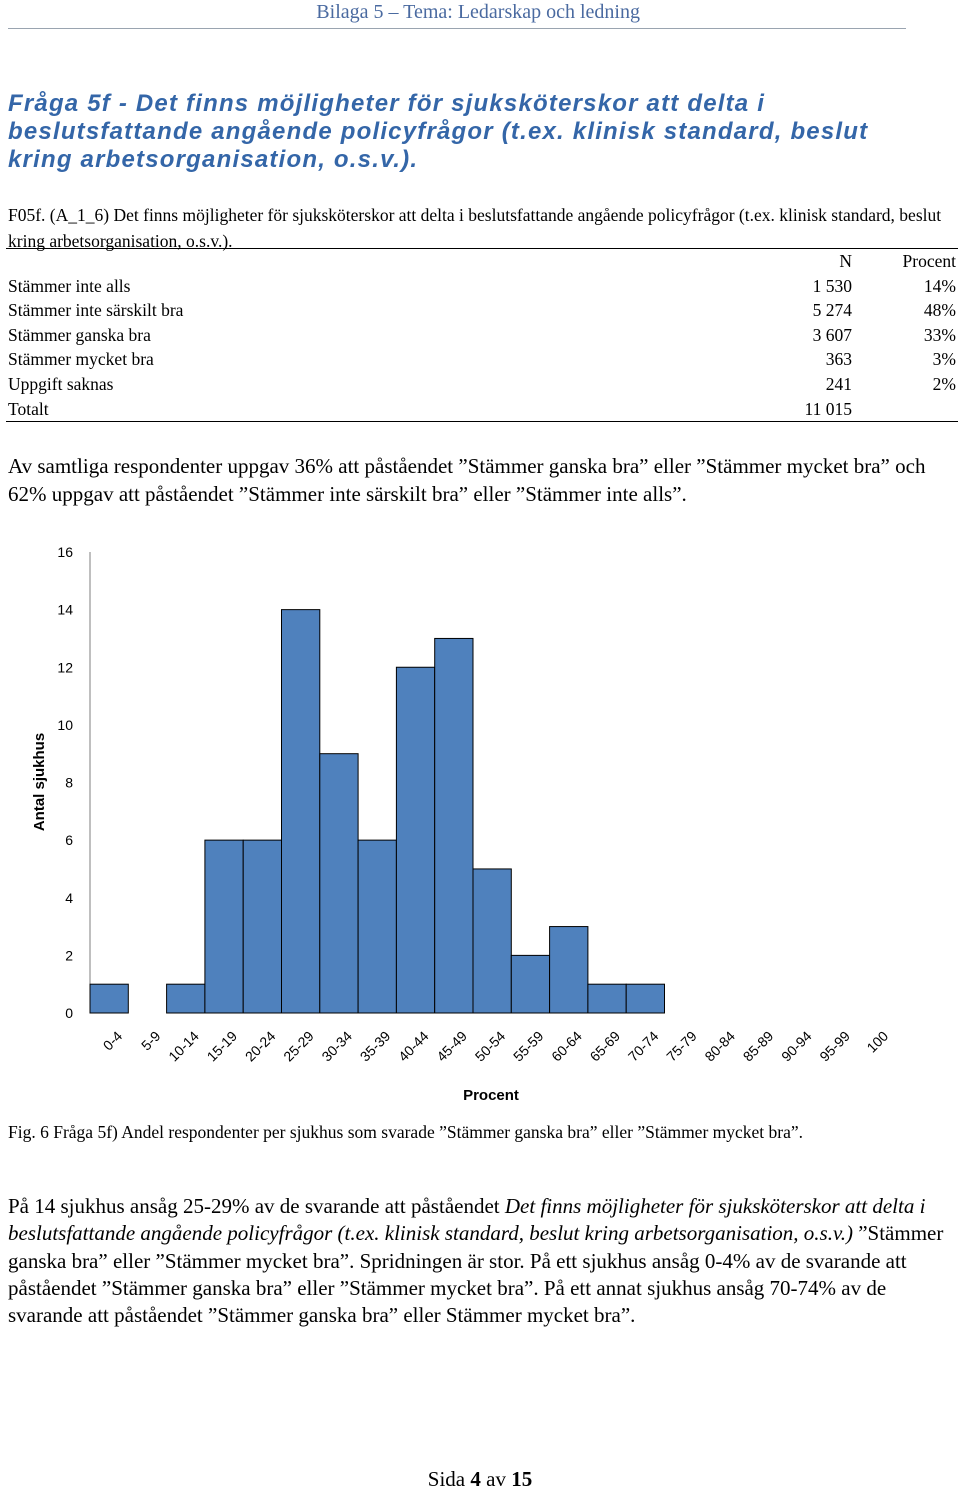 Image resolution: width=960 pixels, height=1492 pixels. Describe the element at coordinates (336, 1046) in the screenshot. I see `x-tick-label: 30-34` at that location.